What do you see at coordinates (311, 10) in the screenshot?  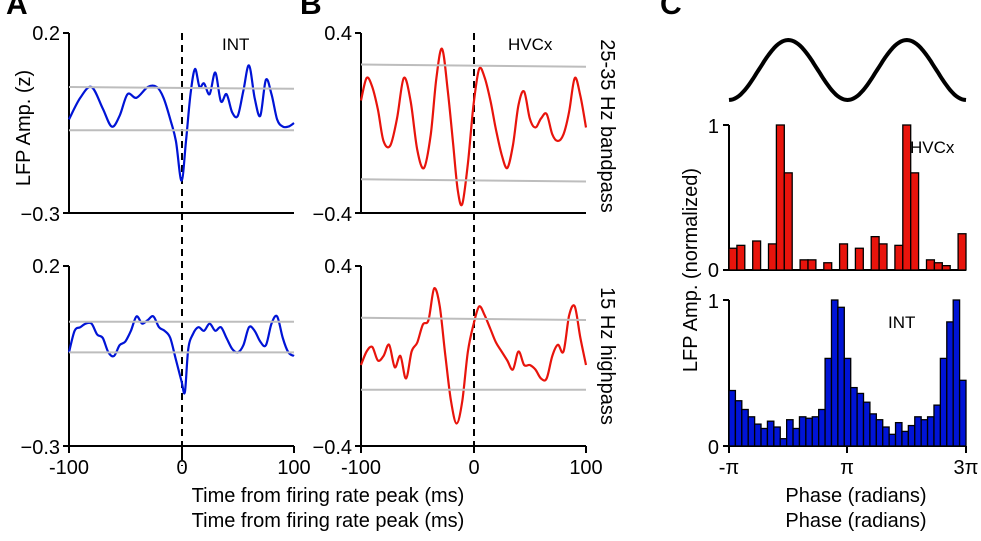 I see `panel-letter-b: B` at bounding box center [311, 10].